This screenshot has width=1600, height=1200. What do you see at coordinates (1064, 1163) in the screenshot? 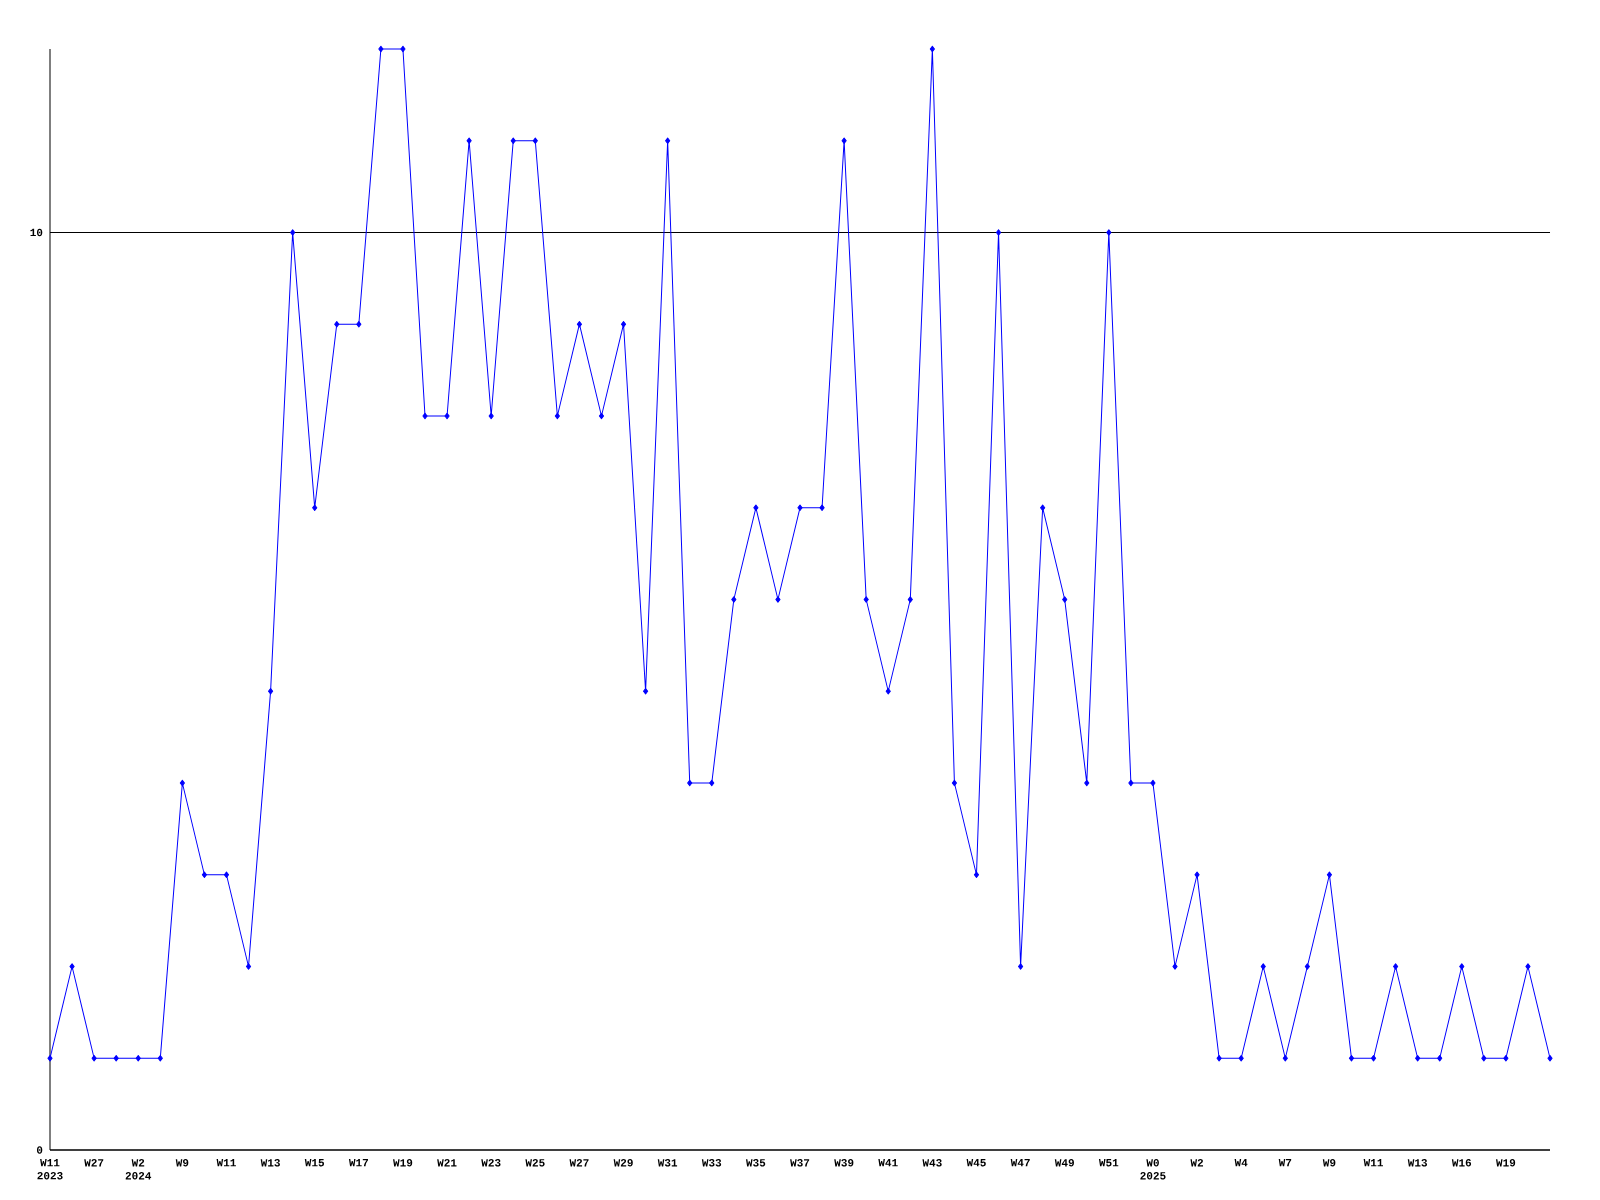
I see `x-tick-label: W49` at bounding box center [1064, 1163].